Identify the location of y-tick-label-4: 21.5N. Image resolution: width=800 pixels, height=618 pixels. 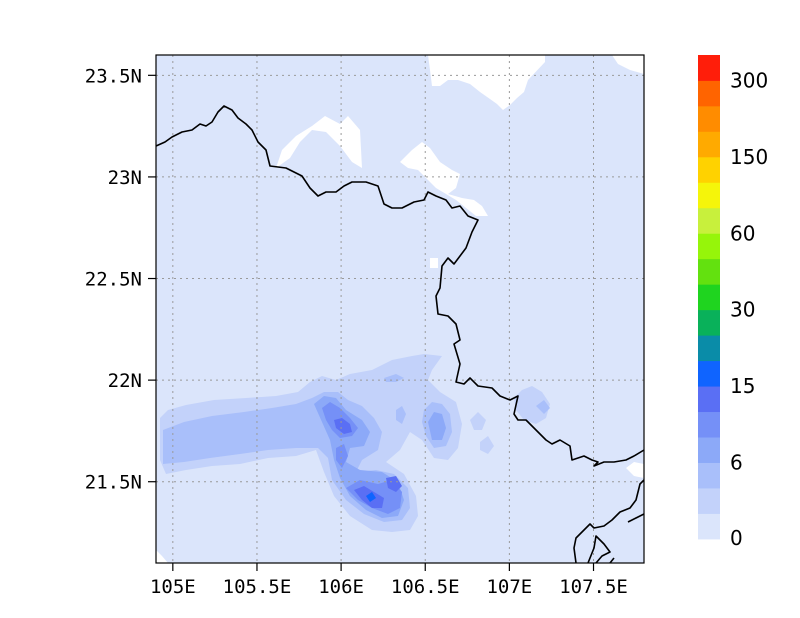
(113, 483).